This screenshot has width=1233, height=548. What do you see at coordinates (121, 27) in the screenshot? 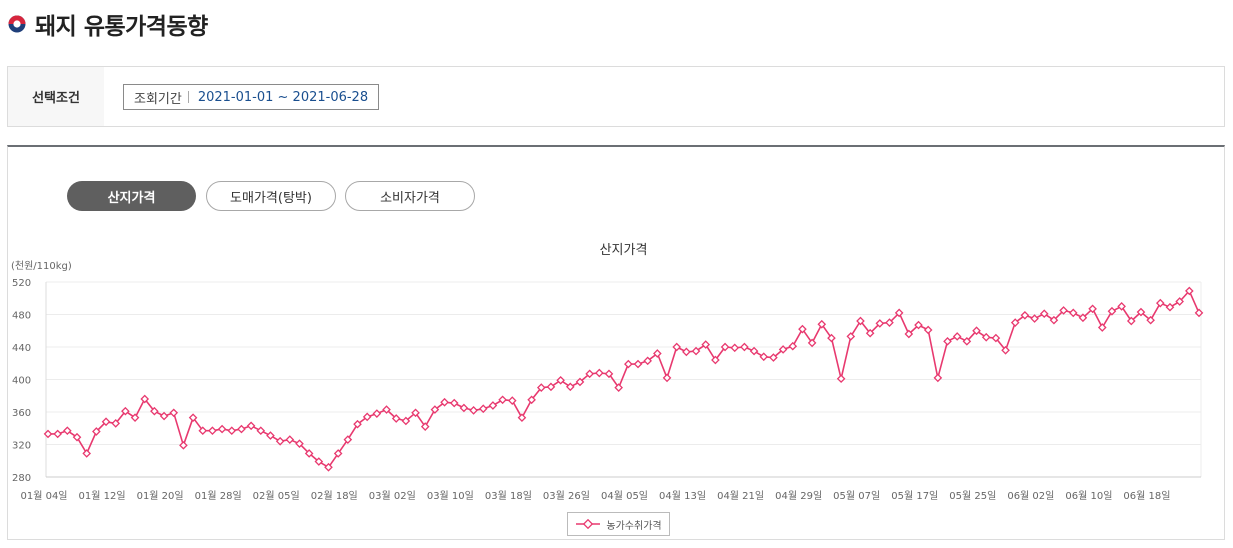
I see `page-title: 돼지 유통가격동향` at bounding box center [121, 27].